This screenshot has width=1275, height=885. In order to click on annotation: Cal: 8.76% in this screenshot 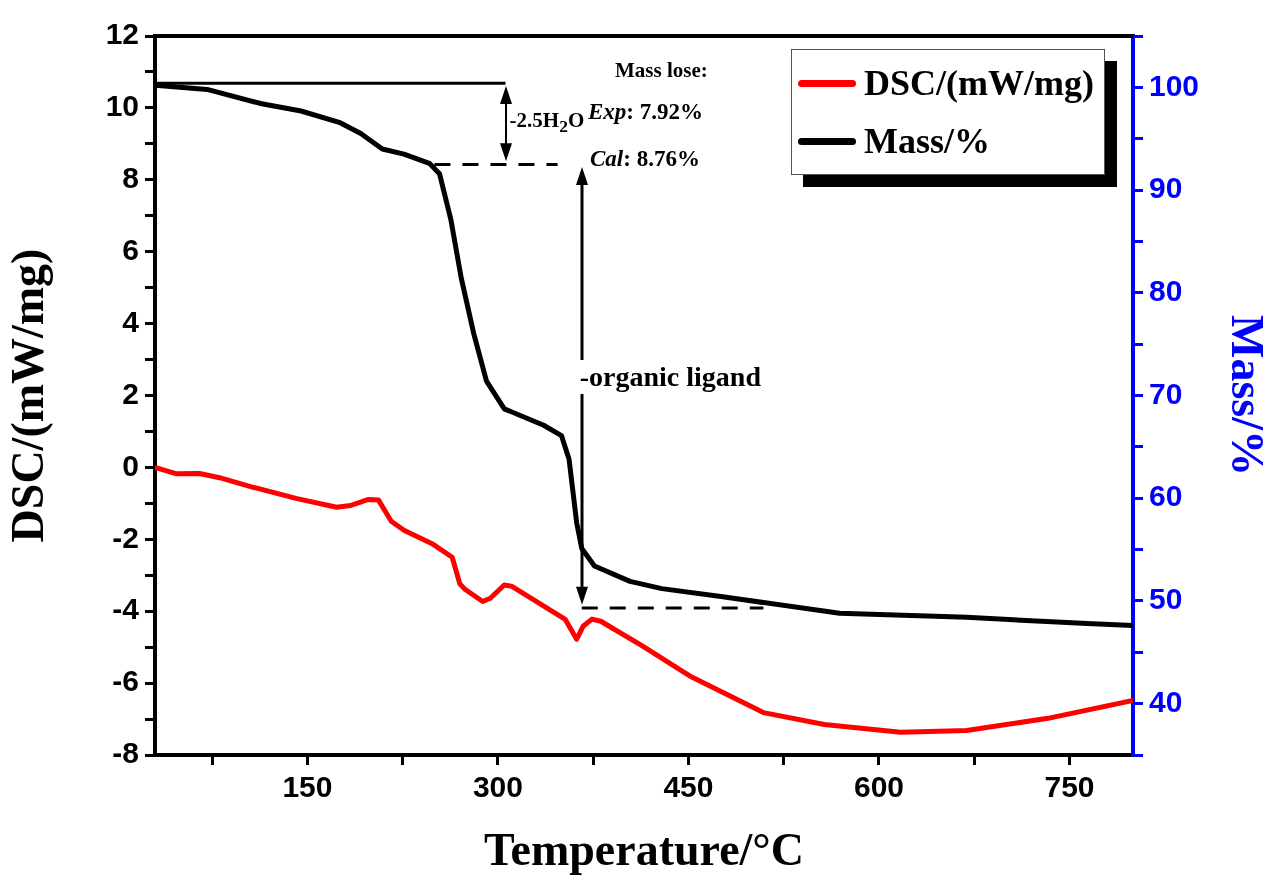, I will do `click(645, 158)`.